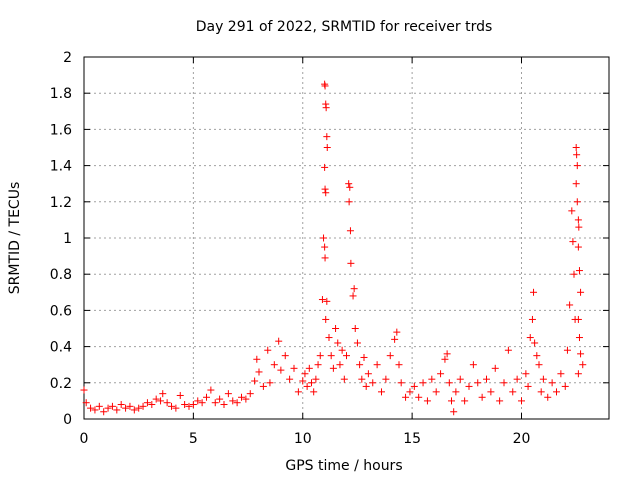 The image size is (640, 480). I want to click on y-tick-label: 1.6, so click(61, 130).